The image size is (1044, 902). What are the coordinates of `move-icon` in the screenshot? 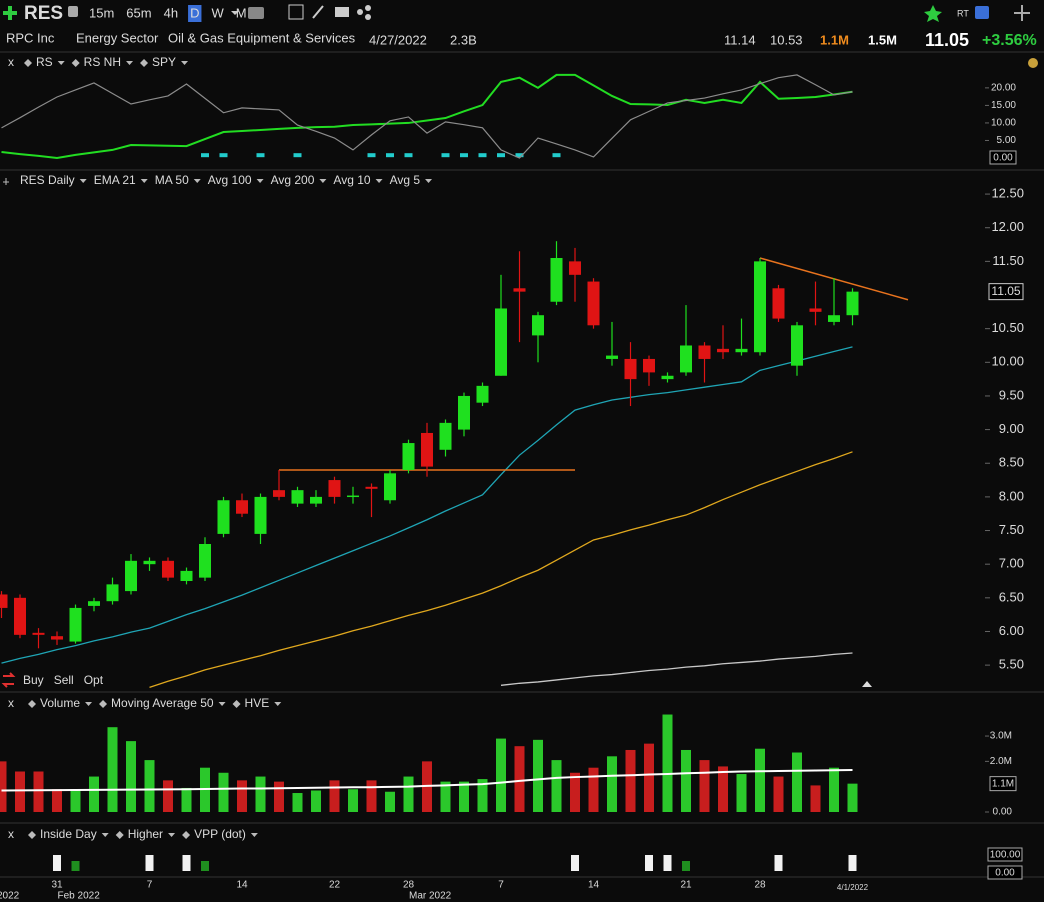 It's located at (1022, 13).